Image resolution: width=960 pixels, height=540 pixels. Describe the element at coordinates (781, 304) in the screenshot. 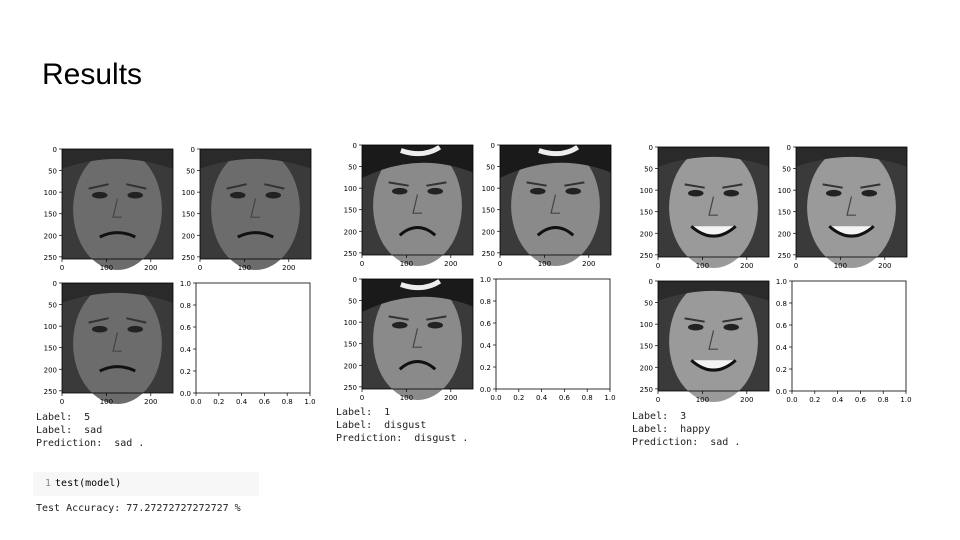

I see `y-tick-label: 0.8` at that location.